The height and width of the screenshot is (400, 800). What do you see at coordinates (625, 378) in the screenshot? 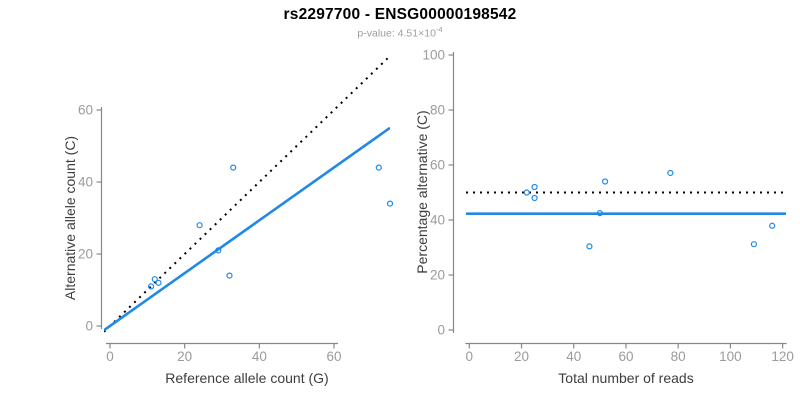
I see `x-axis-title: Total number of reads` at bounding box center [625, 378].